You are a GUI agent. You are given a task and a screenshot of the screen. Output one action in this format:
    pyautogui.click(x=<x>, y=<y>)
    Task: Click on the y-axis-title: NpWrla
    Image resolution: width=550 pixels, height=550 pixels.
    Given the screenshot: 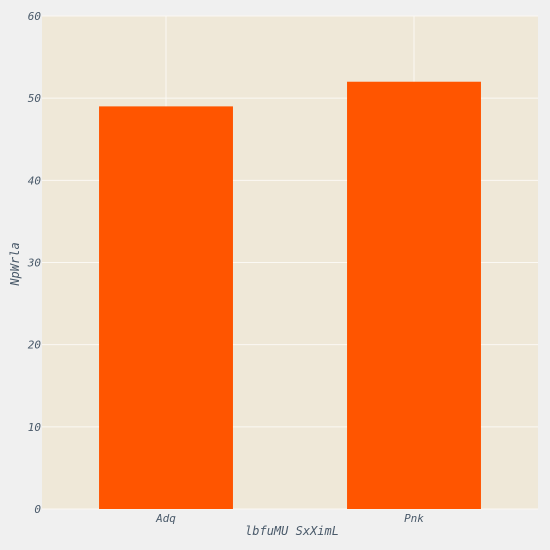 What is the action you would take?
    pyautogui.click(x=15, y=264)
    